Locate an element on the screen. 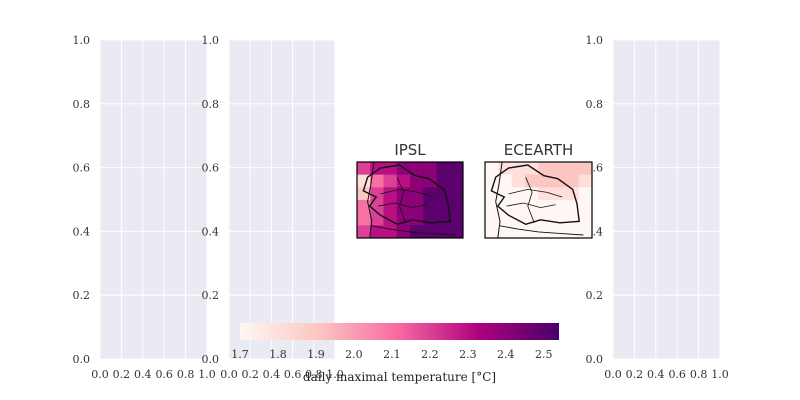  map-boundaries is located at coordinates (408, 200).